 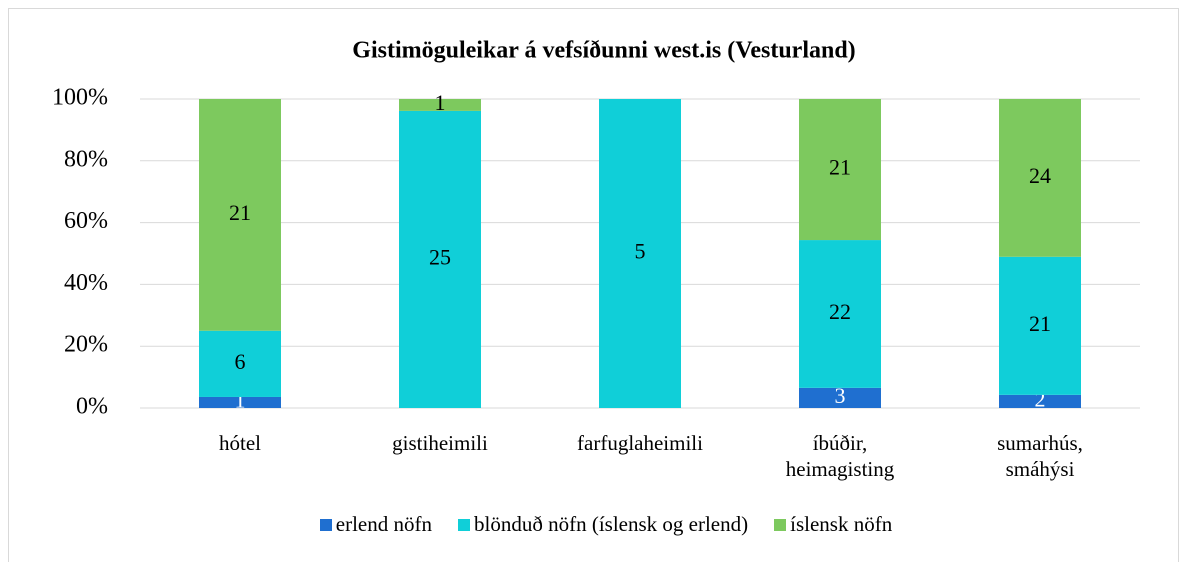 I want to click on data-label: 2, so click(x=1040, y=398).